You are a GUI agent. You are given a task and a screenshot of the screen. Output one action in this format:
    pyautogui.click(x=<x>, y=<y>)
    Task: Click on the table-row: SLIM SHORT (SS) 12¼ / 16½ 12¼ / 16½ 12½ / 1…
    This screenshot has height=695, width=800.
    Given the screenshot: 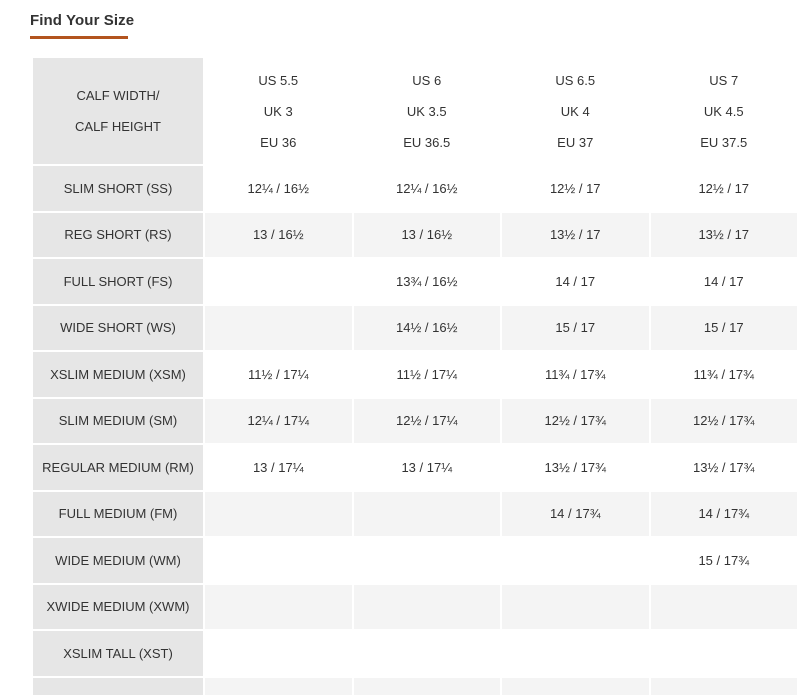 What is the action you would take?
    pyautogui.click(x=415, y=188)
    